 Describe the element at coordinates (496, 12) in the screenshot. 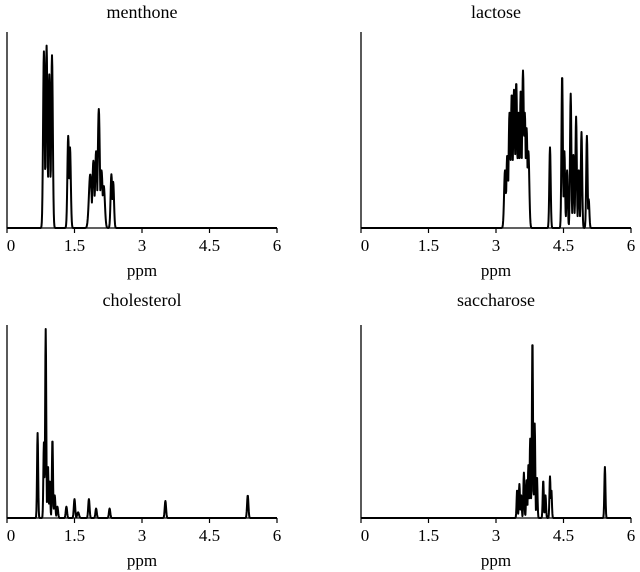

I see `panel-title: lactose` at that location.